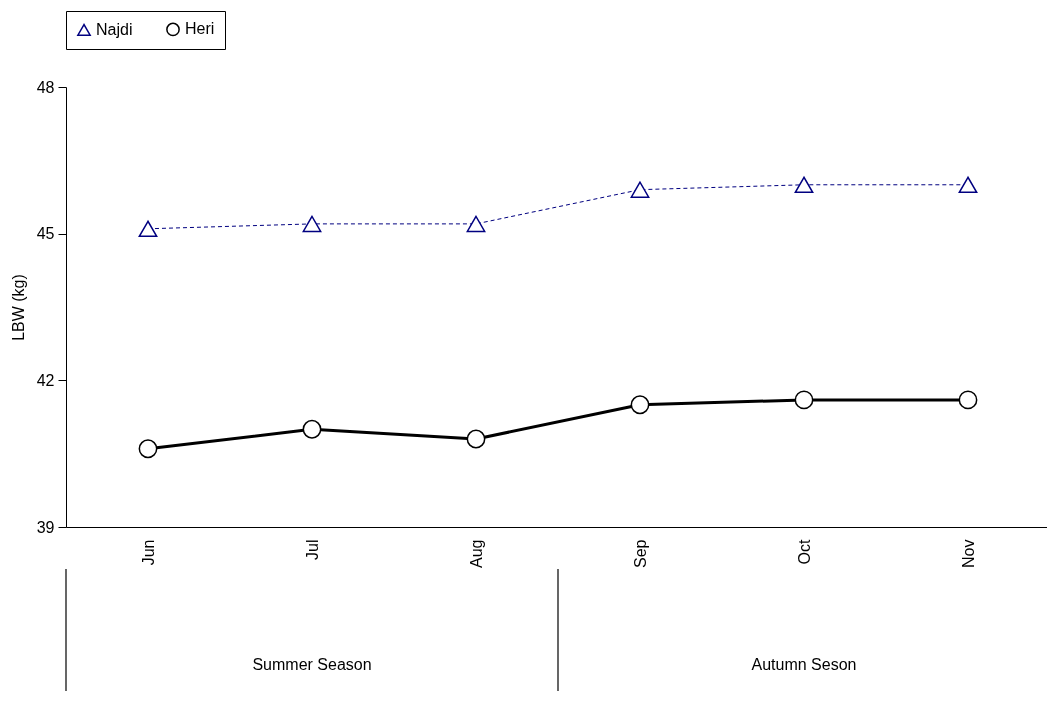  What do you see at coordinates (476, 553) in the screenshot?
I see `x-tick-label: Aug` at bounding box center [476, 553].